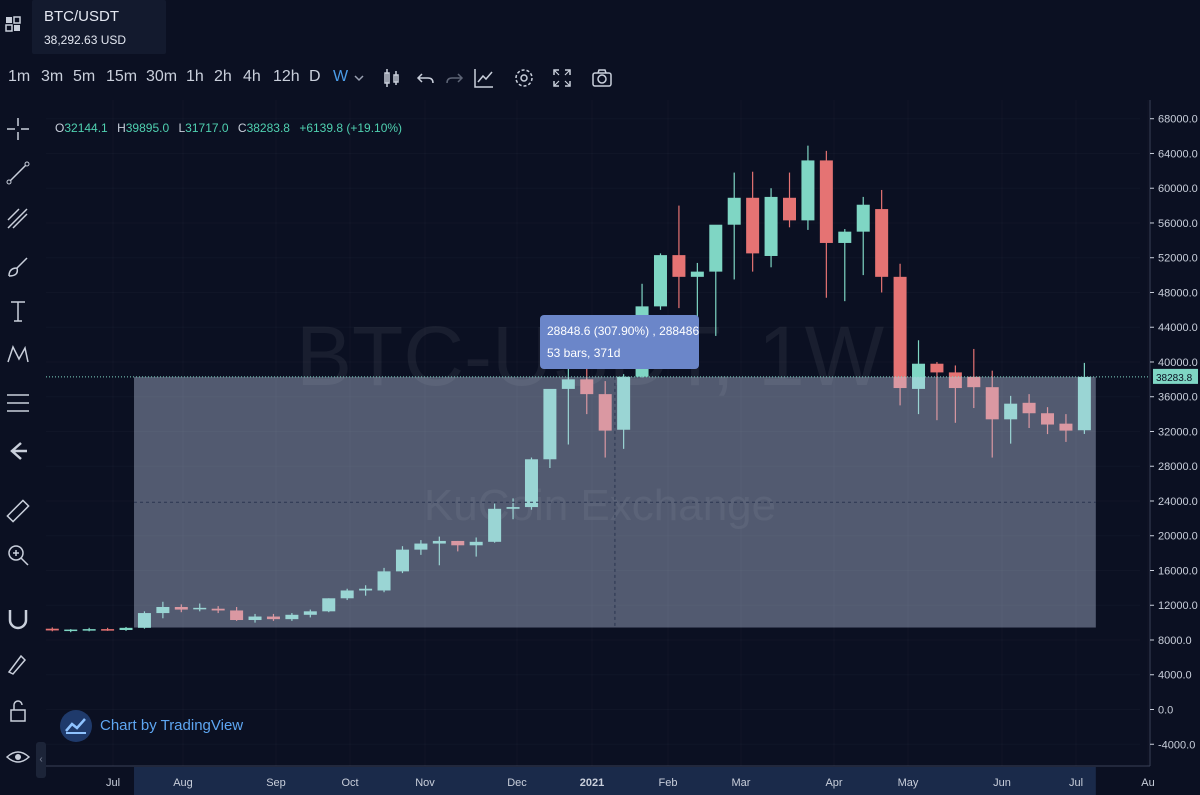  What do you see at coordinates (252, 76) in the screenshot?
I see `tf-4h: 4h` at bounding box center [252, 76].